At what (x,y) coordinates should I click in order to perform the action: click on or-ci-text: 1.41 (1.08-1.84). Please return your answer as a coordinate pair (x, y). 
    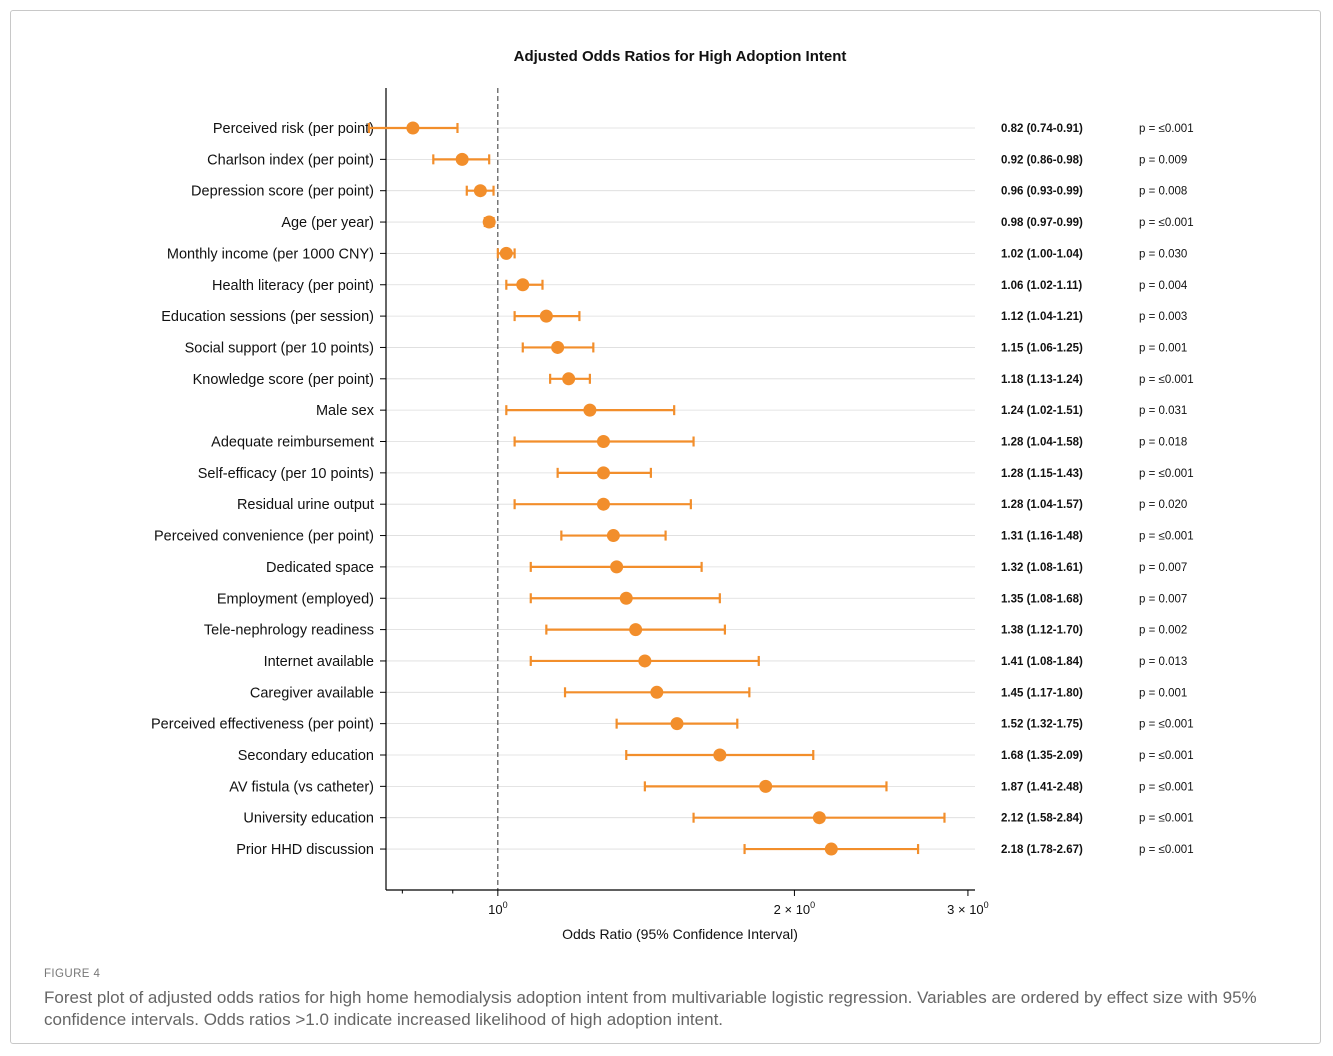
    Looking at the image, I should click on (1042, 662).